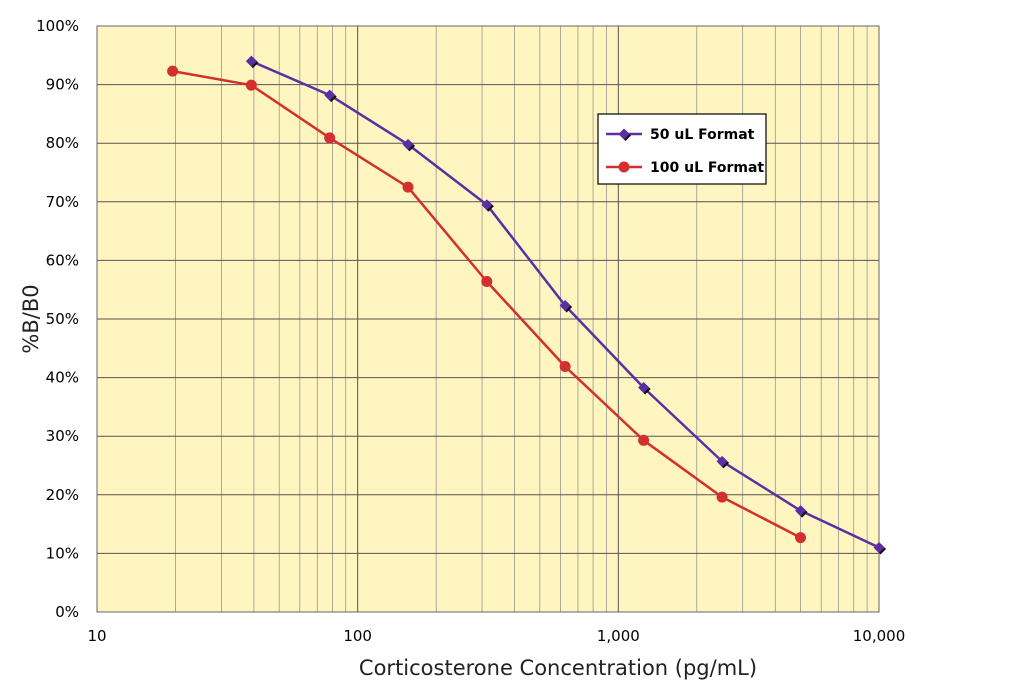  Describe the element at coordinates (62, 202) in the screenshot. I see `y-tick-label: 70%` at that location.